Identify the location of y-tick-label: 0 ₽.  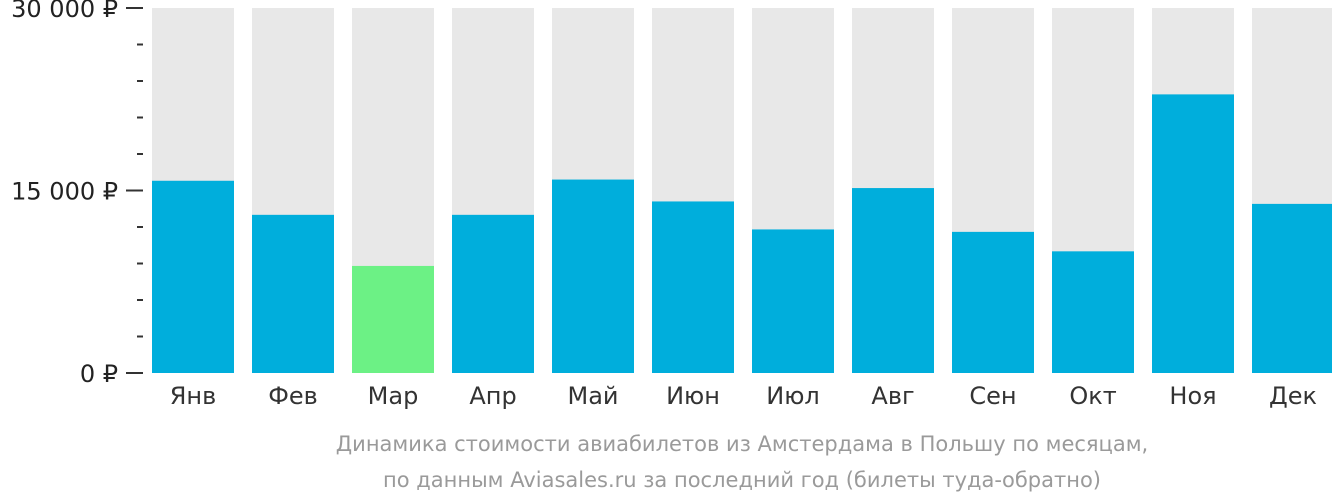
(99, 374).